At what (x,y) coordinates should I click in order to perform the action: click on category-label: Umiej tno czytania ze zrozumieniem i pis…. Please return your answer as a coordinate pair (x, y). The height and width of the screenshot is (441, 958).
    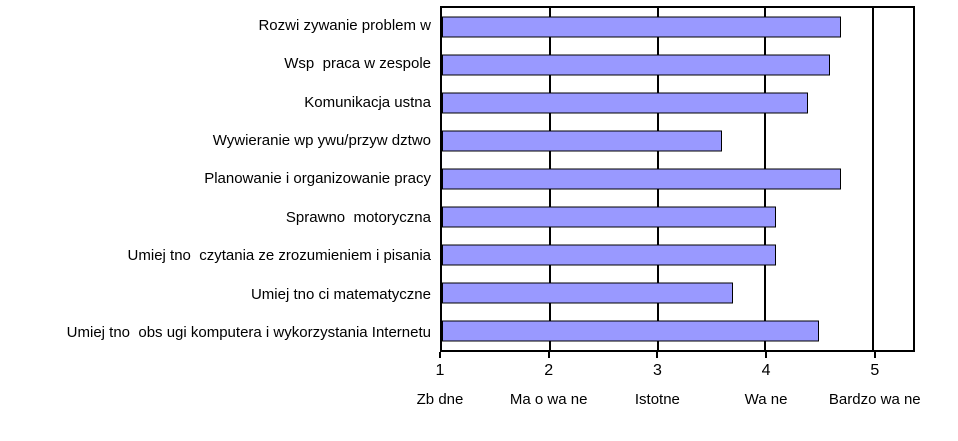
    Looking at the image, I should click on (279, 256).